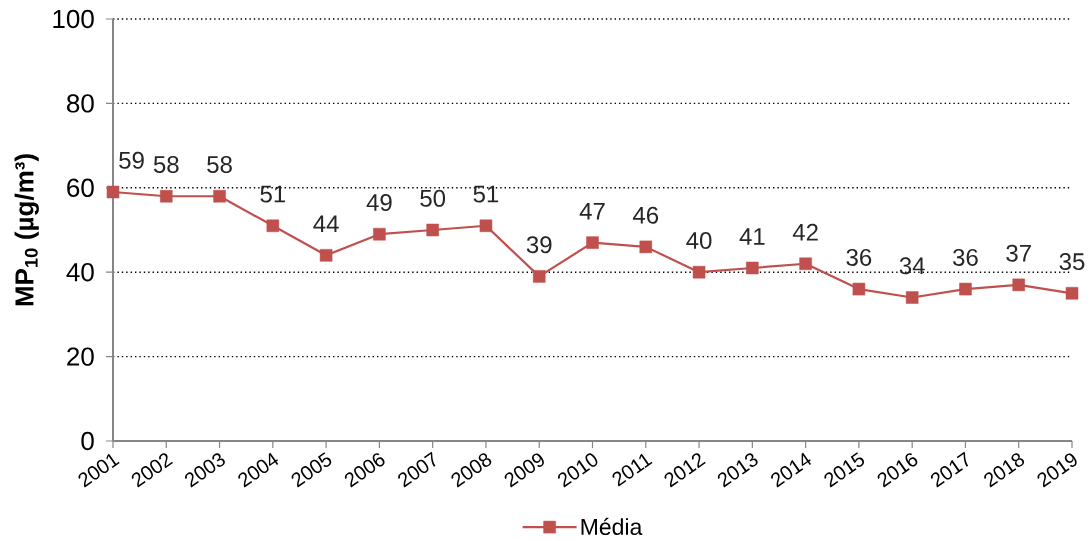  I want to click on data-label: 40, so click(699, 240).